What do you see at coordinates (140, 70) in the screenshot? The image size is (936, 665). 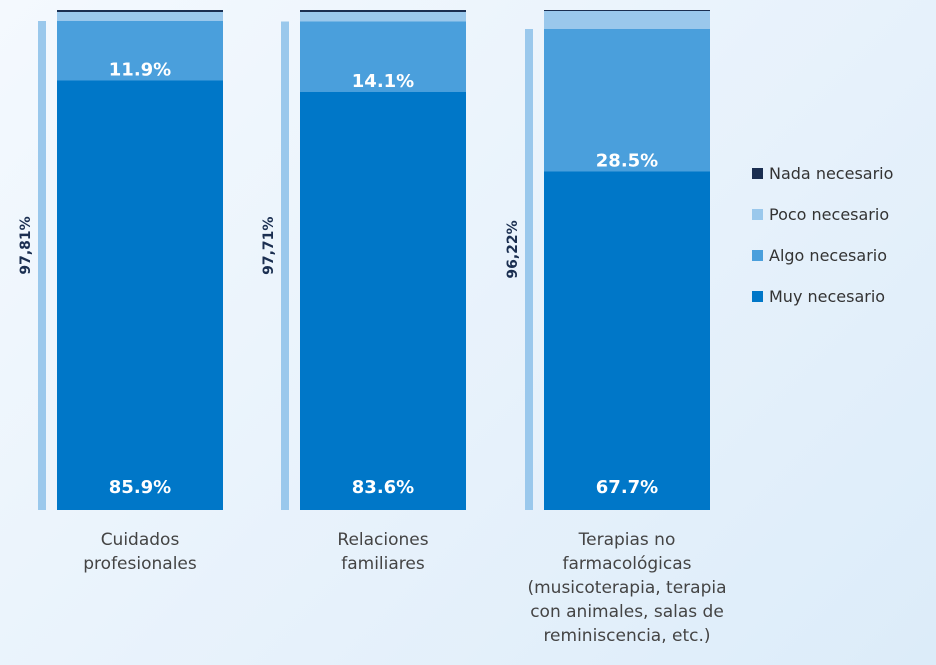 I see `data-label: 11.9%` at bounding box center [140, 70].